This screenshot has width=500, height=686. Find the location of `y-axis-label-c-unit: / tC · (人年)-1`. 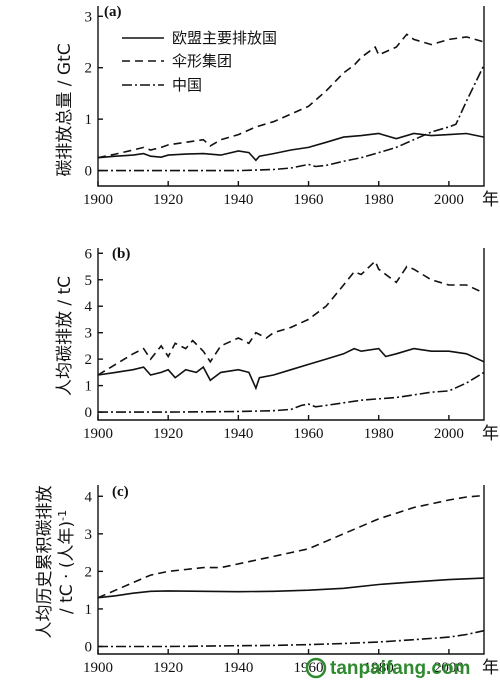

y-axis-label-c-unit: / tC · (人年)-1 is located at coordinates (66, 562).